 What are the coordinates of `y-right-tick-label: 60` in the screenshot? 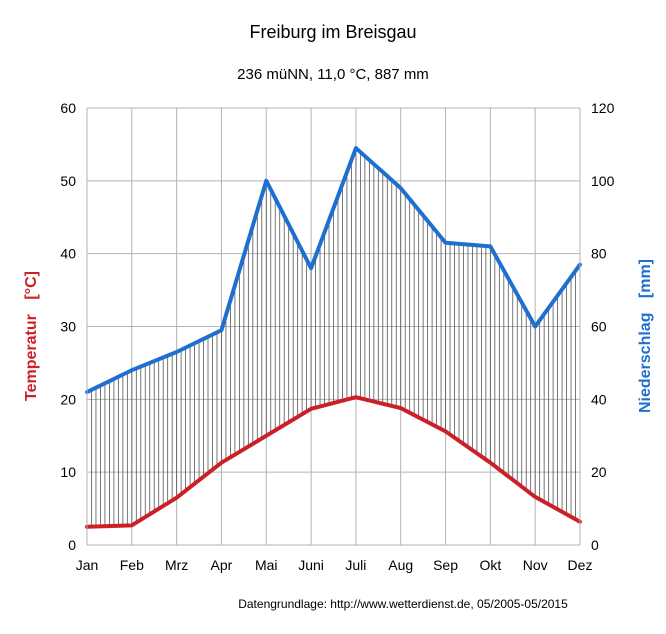 It's located at (599, 327).